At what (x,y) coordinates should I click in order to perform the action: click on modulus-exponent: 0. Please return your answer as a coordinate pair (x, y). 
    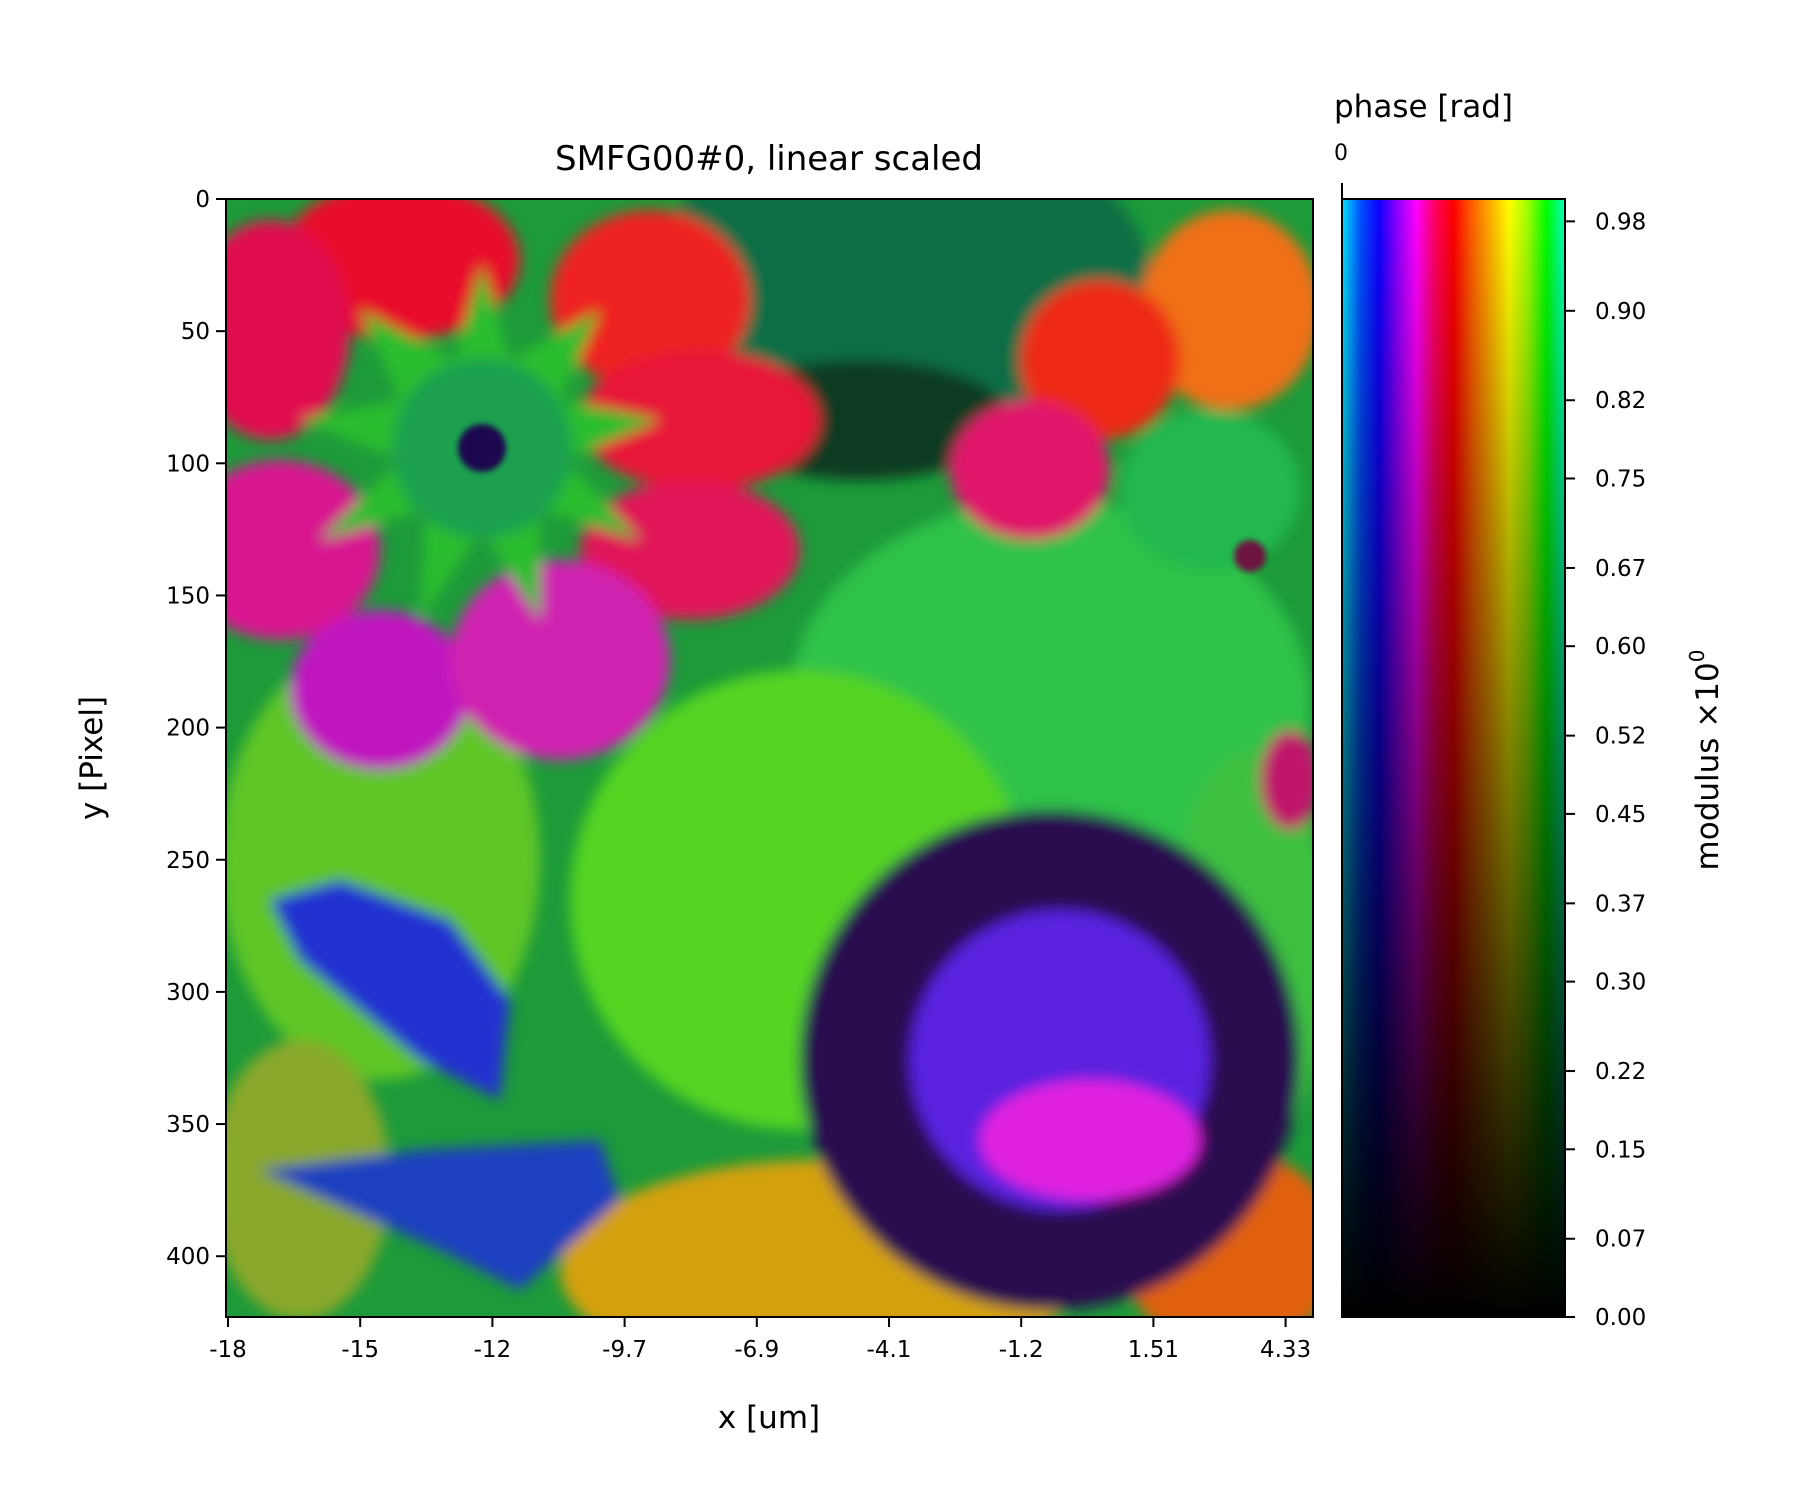
    Looking at the image, I should click on (1697, 656).